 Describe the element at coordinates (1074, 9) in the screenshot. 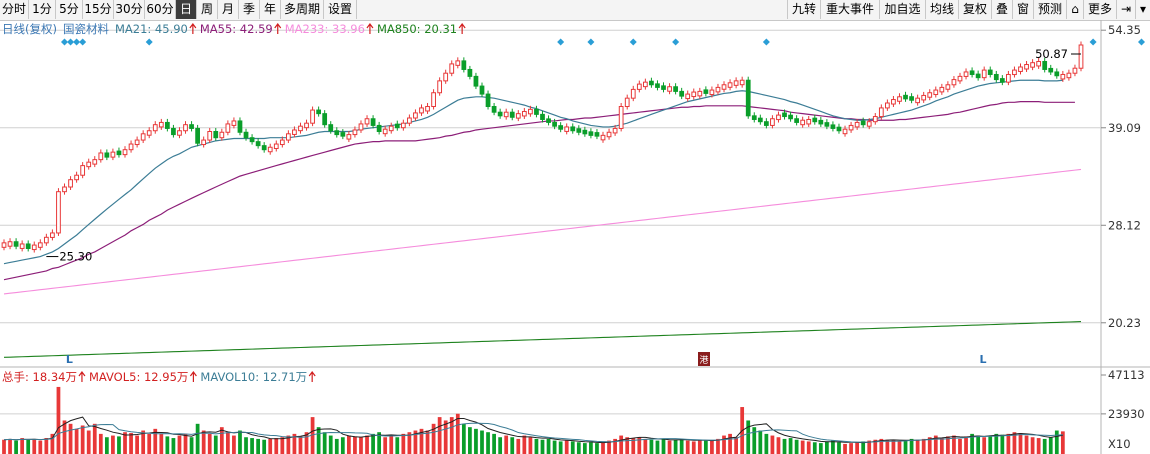

I see `tool-button-8: ⌂` at that location.